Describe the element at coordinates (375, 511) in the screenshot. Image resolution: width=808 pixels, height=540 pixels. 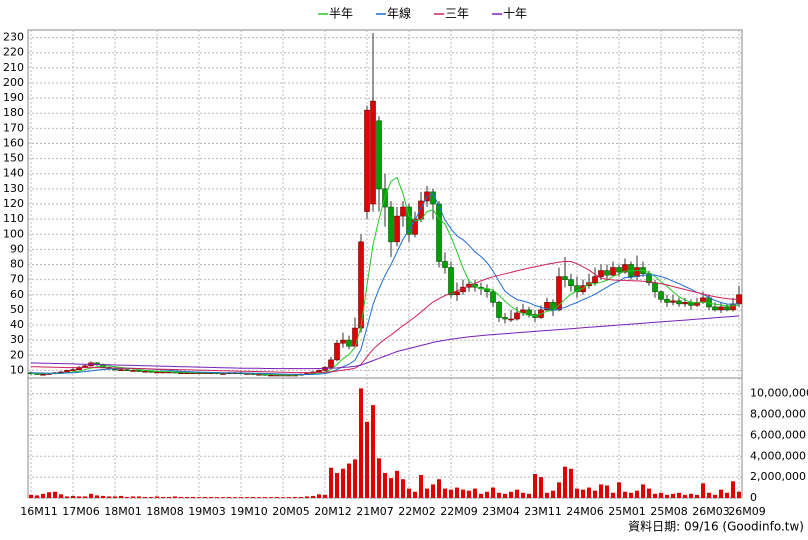
I see `x-tick-label: 21M07` at that location.